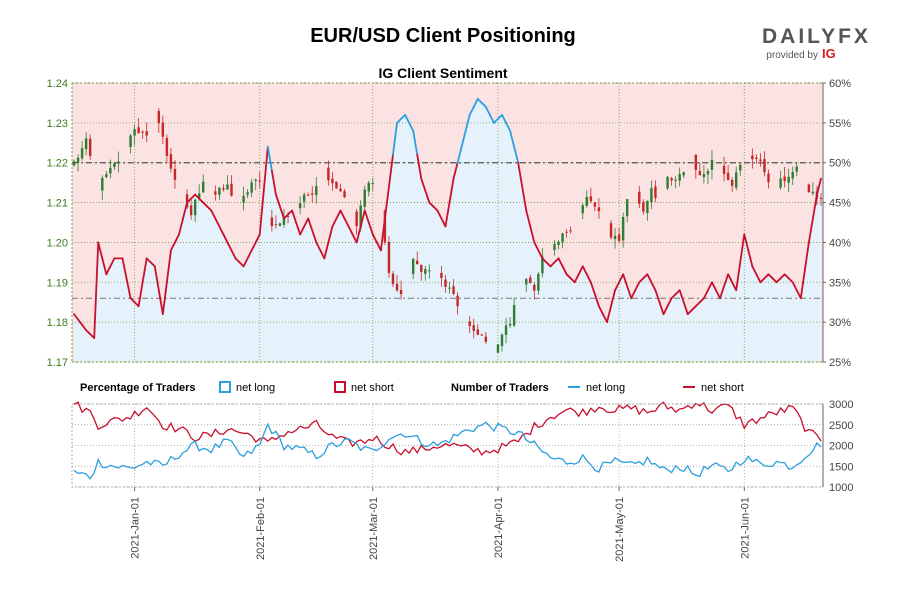 The image size is (900, 600). I want to click on traders-tick-label: 3000, so click(841, 405).